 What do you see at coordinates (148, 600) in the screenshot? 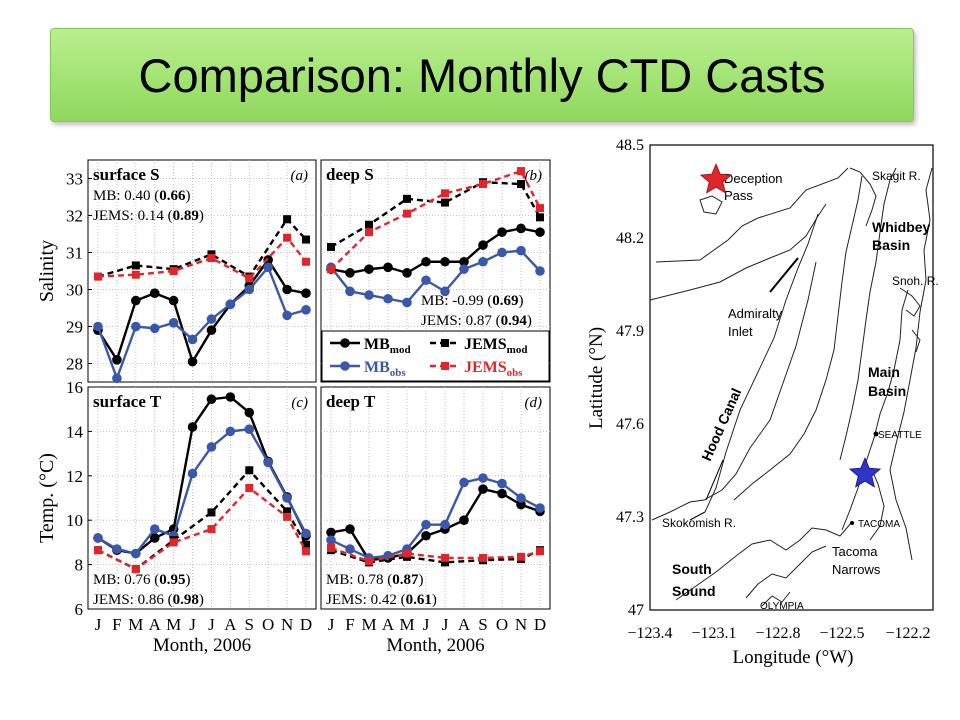
I see `stat-label: JEMS: 0.86 (0.98)` at bounding box center [148, 600].